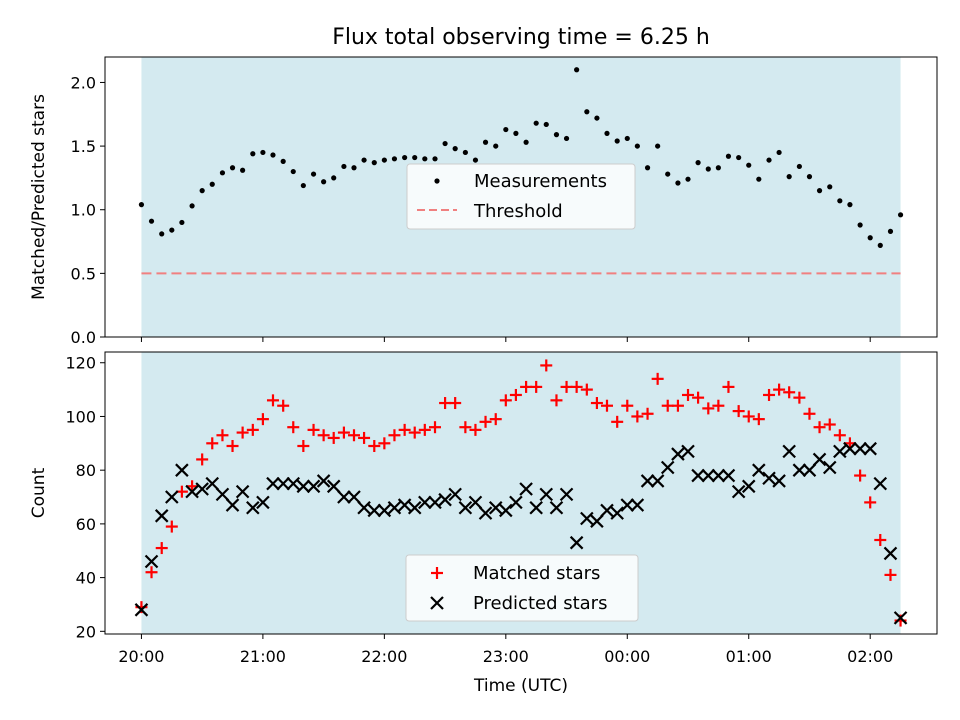 This screenshot has width=960, height=720. What do you see at coordinates (83, 82) in the screenshot?
I see `y-tick-label: 2.0` at bounding box center [83, 82].